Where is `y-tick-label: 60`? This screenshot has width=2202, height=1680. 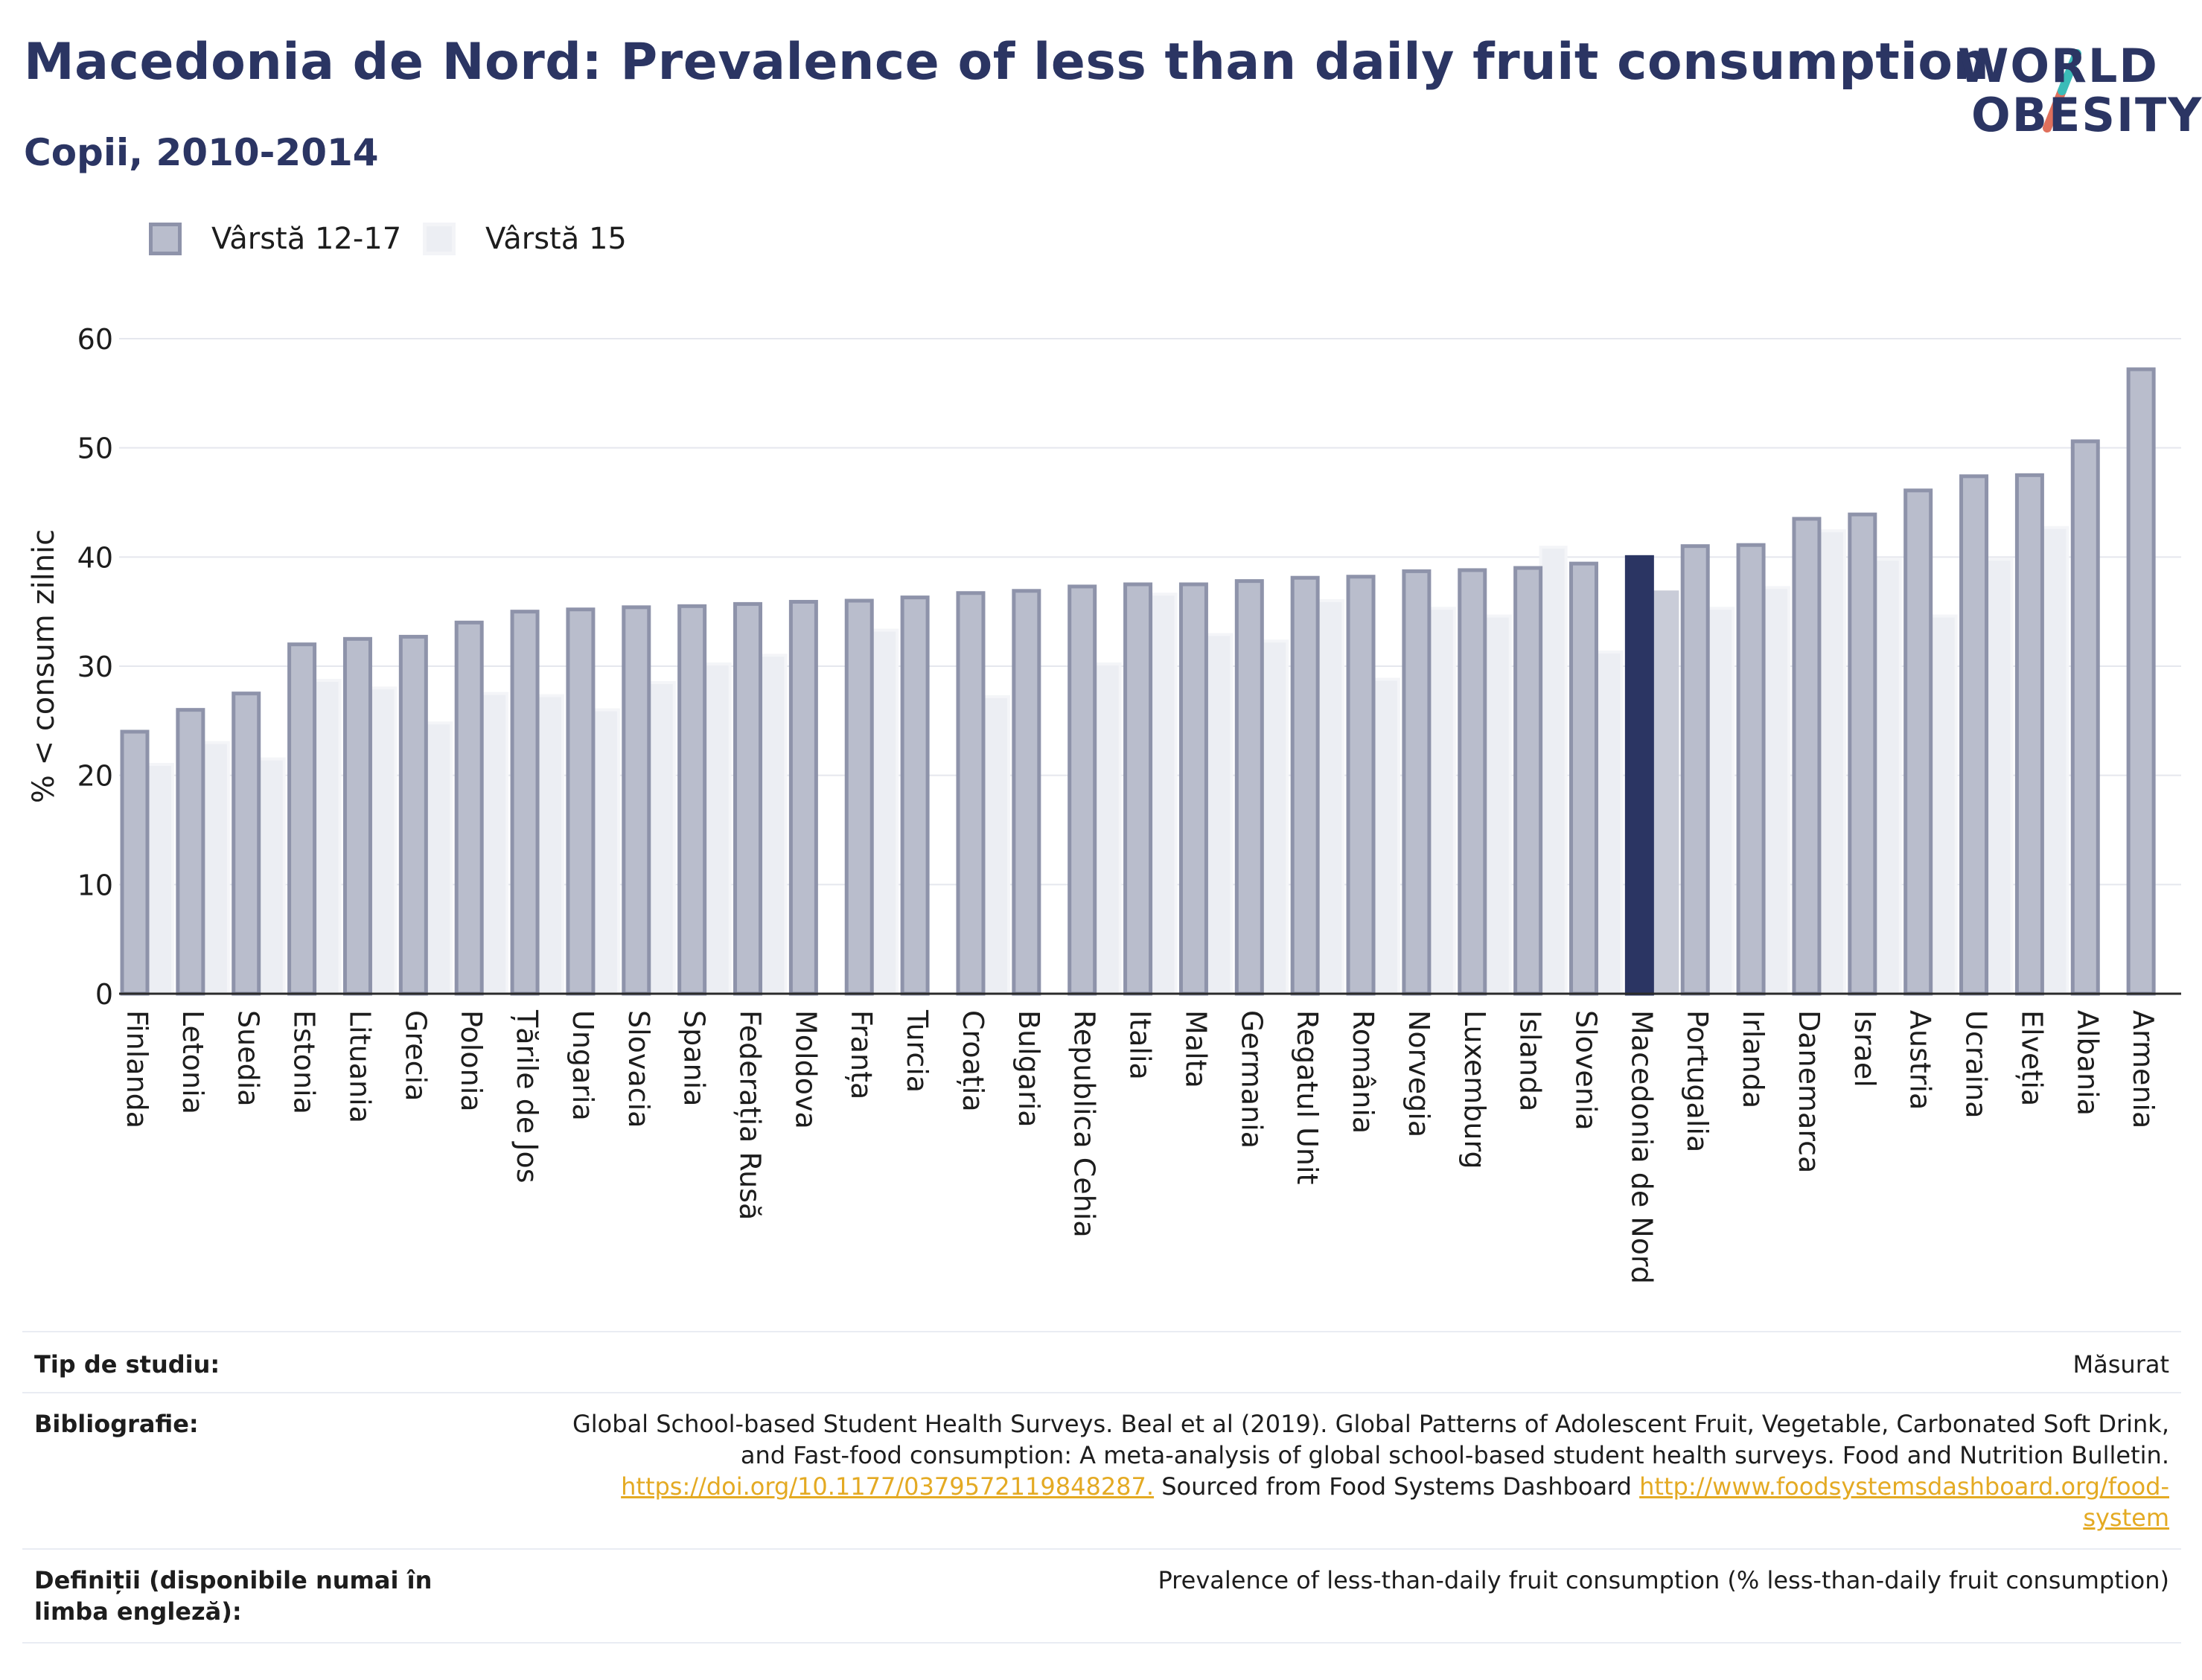 y-tick-label: 60 is located at coordinates (95, 339).